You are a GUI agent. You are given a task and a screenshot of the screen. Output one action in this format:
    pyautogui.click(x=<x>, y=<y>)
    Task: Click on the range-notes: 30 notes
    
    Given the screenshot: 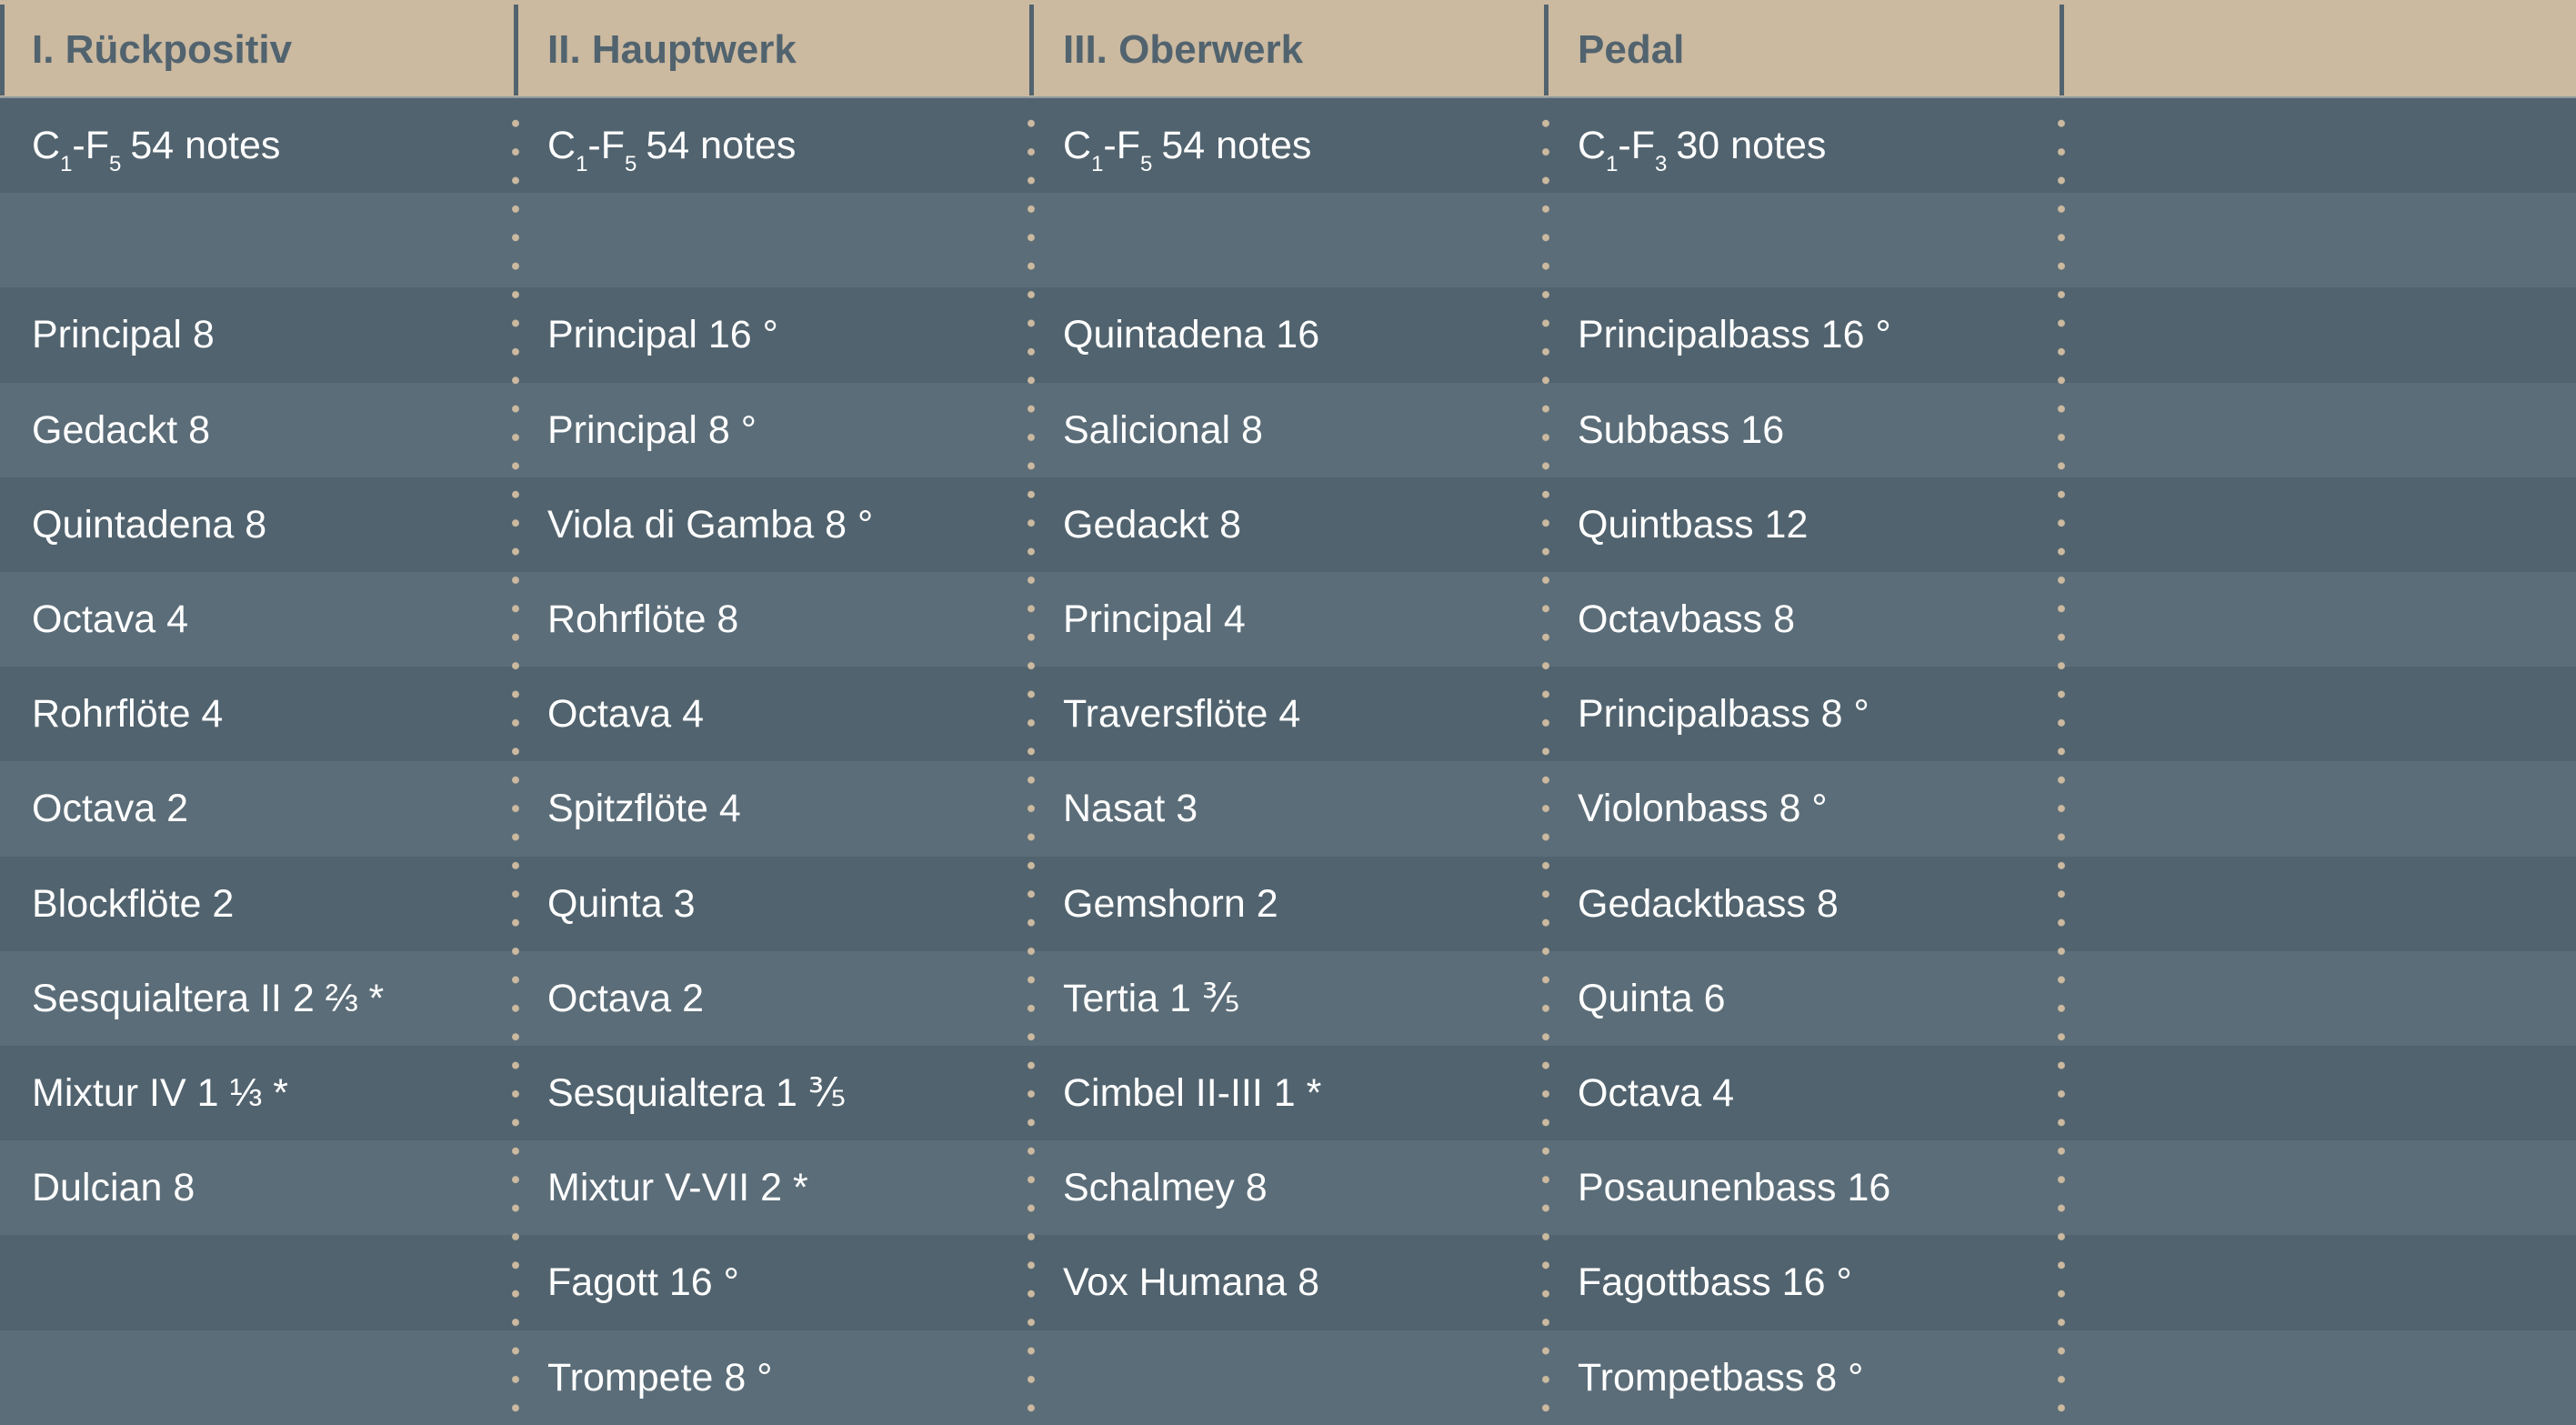 What is the action you would take?
    pyautogui.click(x=1751, y=145)
    